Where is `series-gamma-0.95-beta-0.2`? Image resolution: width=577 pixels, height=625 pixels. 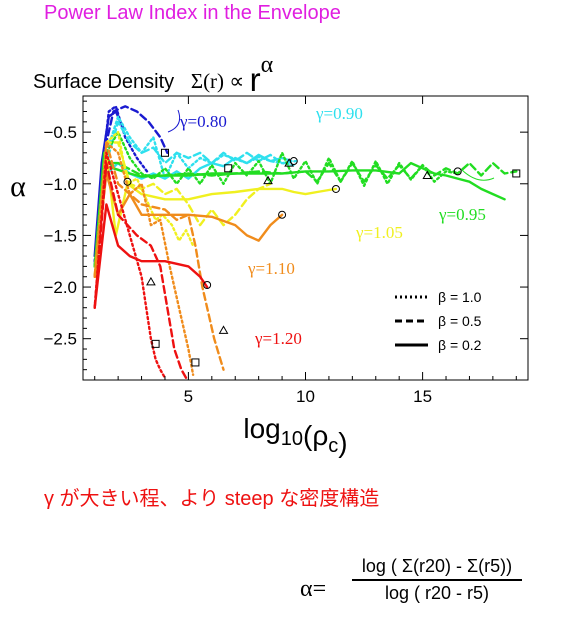
series-gamma-0.95-beta-0.2 is located at coordinates (299, 209).